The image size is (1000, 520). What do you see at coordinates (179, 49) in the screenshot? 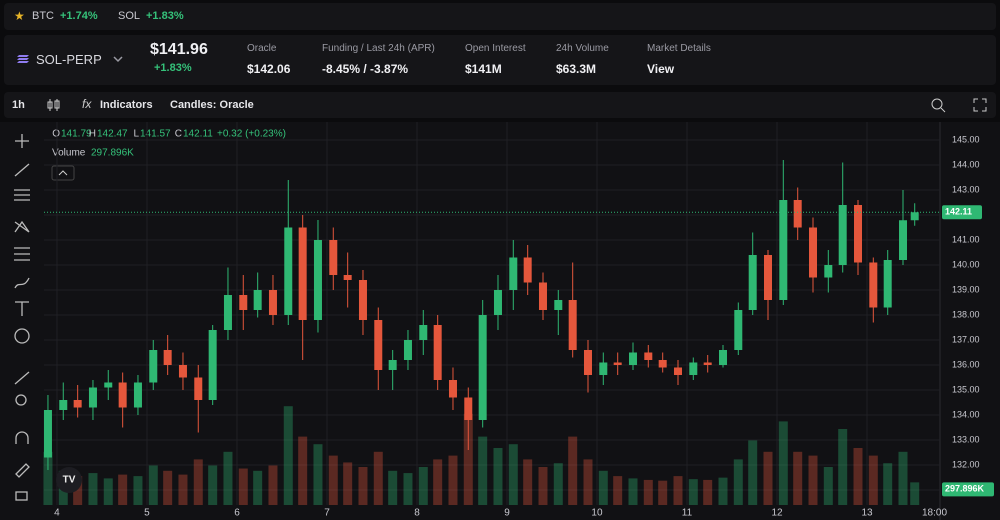
I see `mark-price: $141.96` at bounding box center [179, 49].